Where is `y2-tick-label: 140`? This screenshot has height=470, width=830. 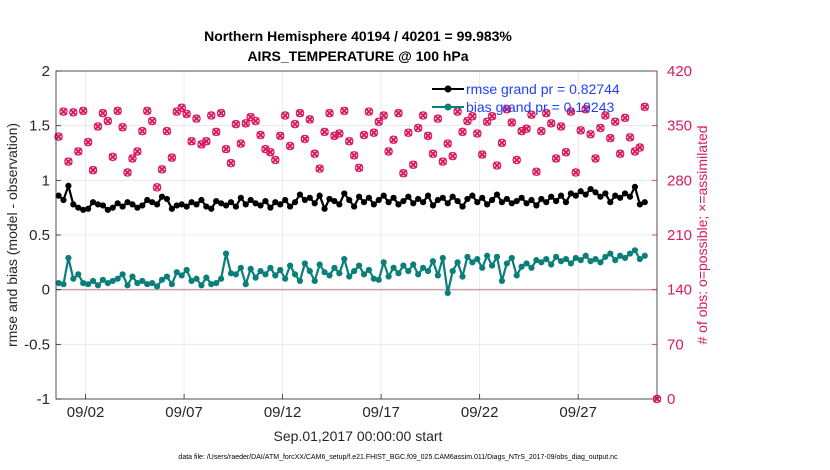 y2-tick-label: 140 is located at coordinates (679, 290).